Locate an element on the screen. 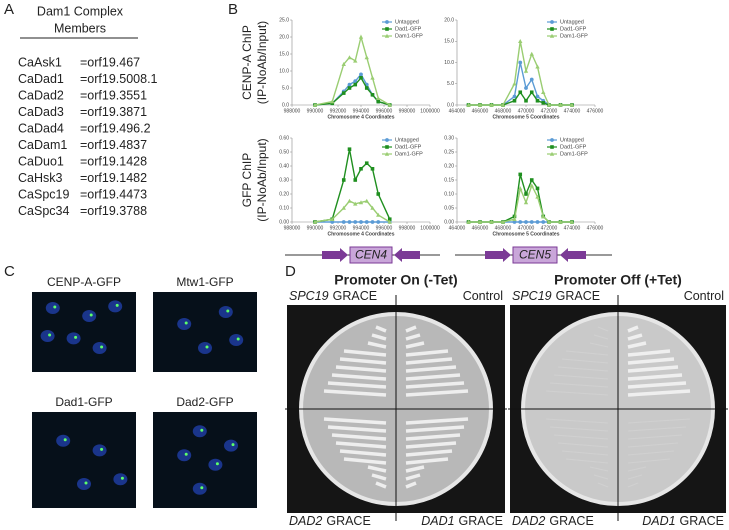 Image resolution: width=729 pixels, height=530 pixels. x-tick-label: 1000000 is located at coordinates (430, 111).